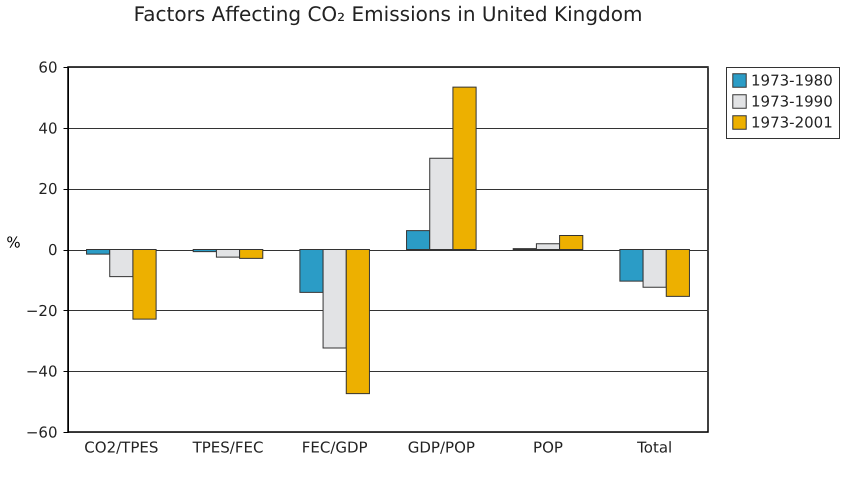 This screenshot has width=861, height=501. What do you see at coordinates (42, 433) in the screenshot?
I see `y-tick-label: −60` at bounding box center [42, 433].